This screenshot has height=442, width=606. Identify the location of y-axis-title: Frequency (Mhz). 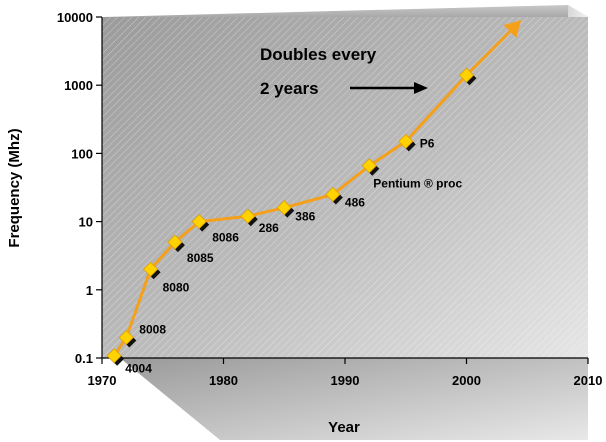
(14, 187).